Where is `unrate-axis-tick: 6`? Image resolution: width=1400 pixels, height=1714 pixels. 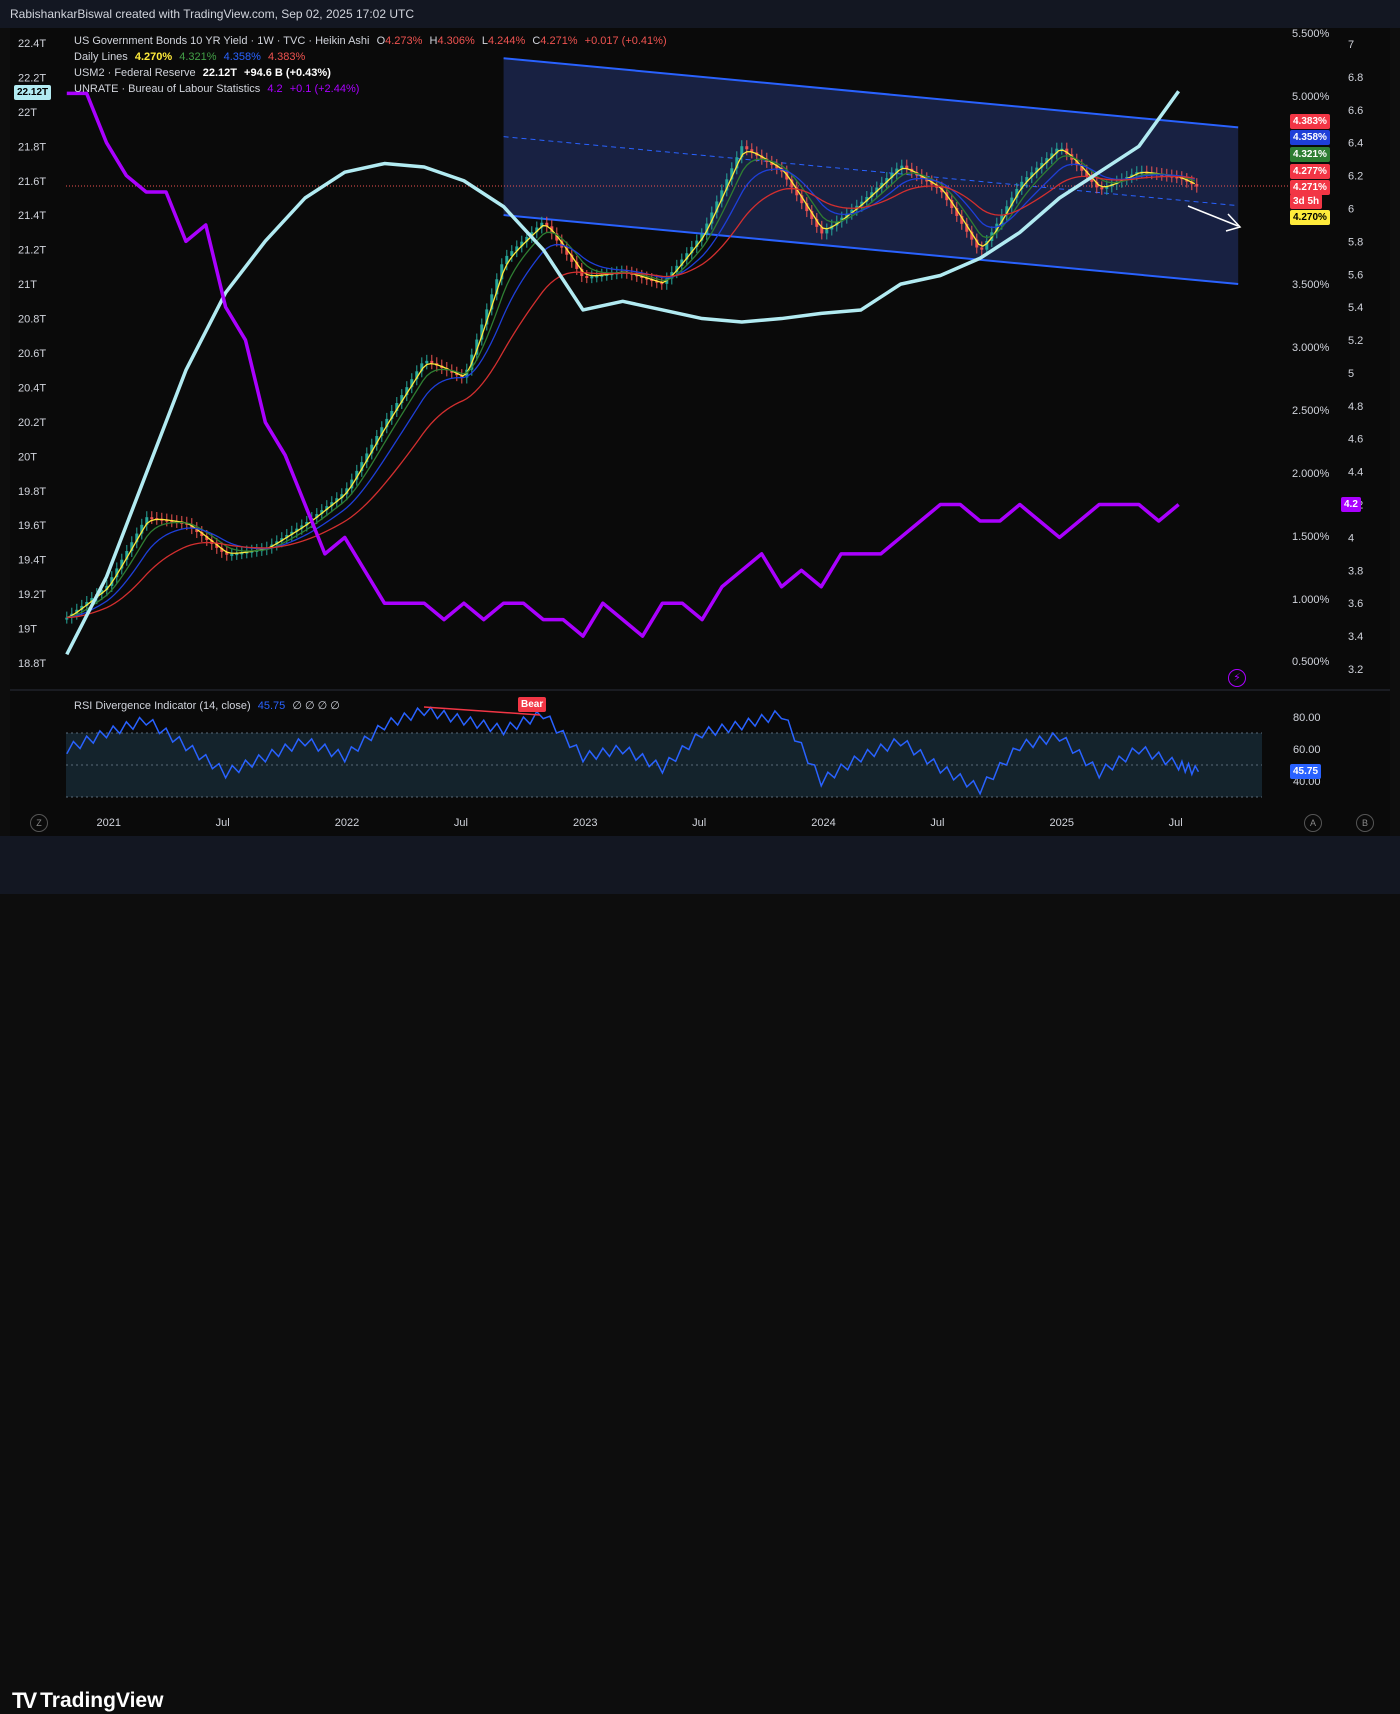 unrate-axis-tick: 6 is located at coordinates (1351, 209).